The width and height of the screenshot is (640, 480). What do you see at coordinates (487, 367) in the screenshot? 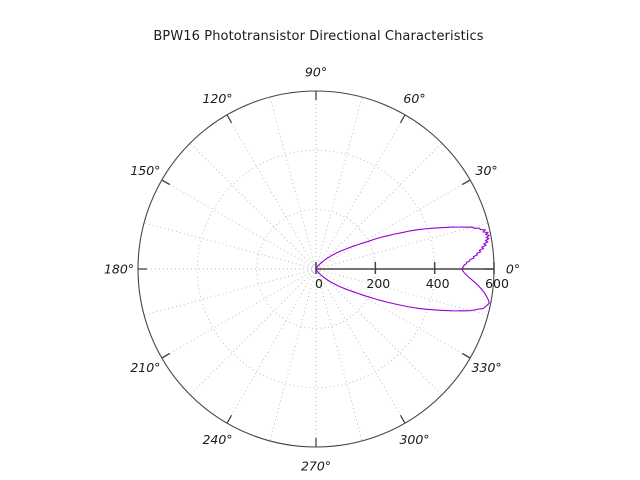
I see `theta-tick-label: 330°` at bounding box center [487, 367].